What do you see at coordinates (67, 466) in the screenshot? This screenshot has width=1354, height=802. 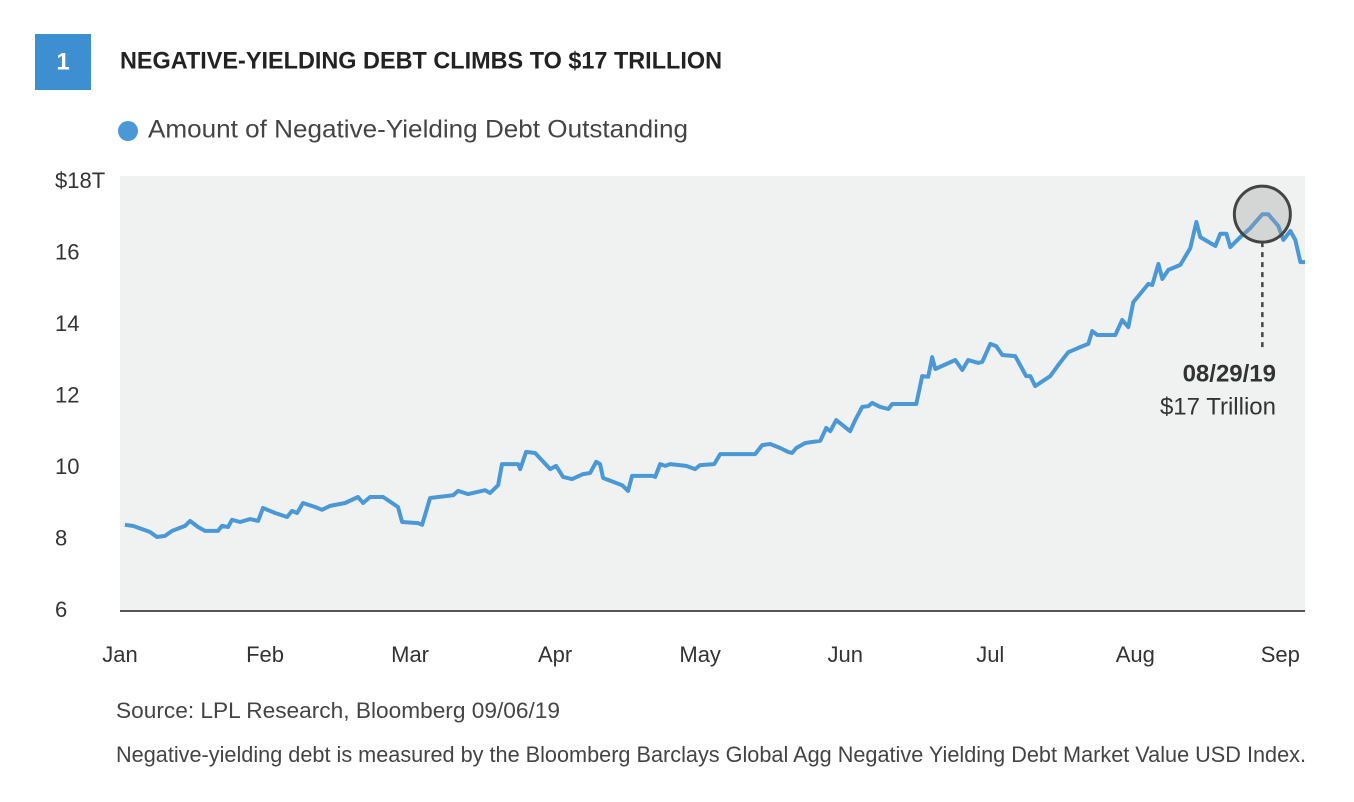 I see `y-tick-label: 10` at bounding box center [67, 466].